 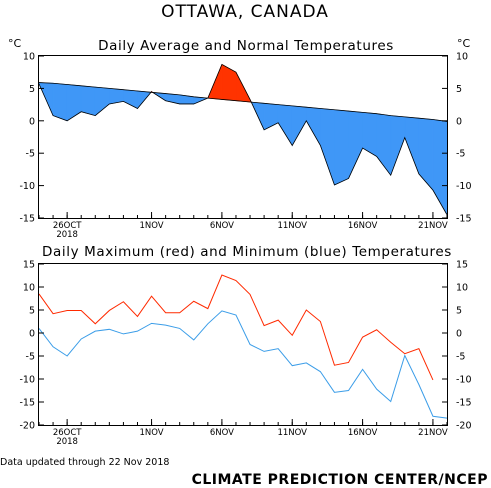 I want to click on panel1-ytick-label-right: -15, so click(x=464, y=219).